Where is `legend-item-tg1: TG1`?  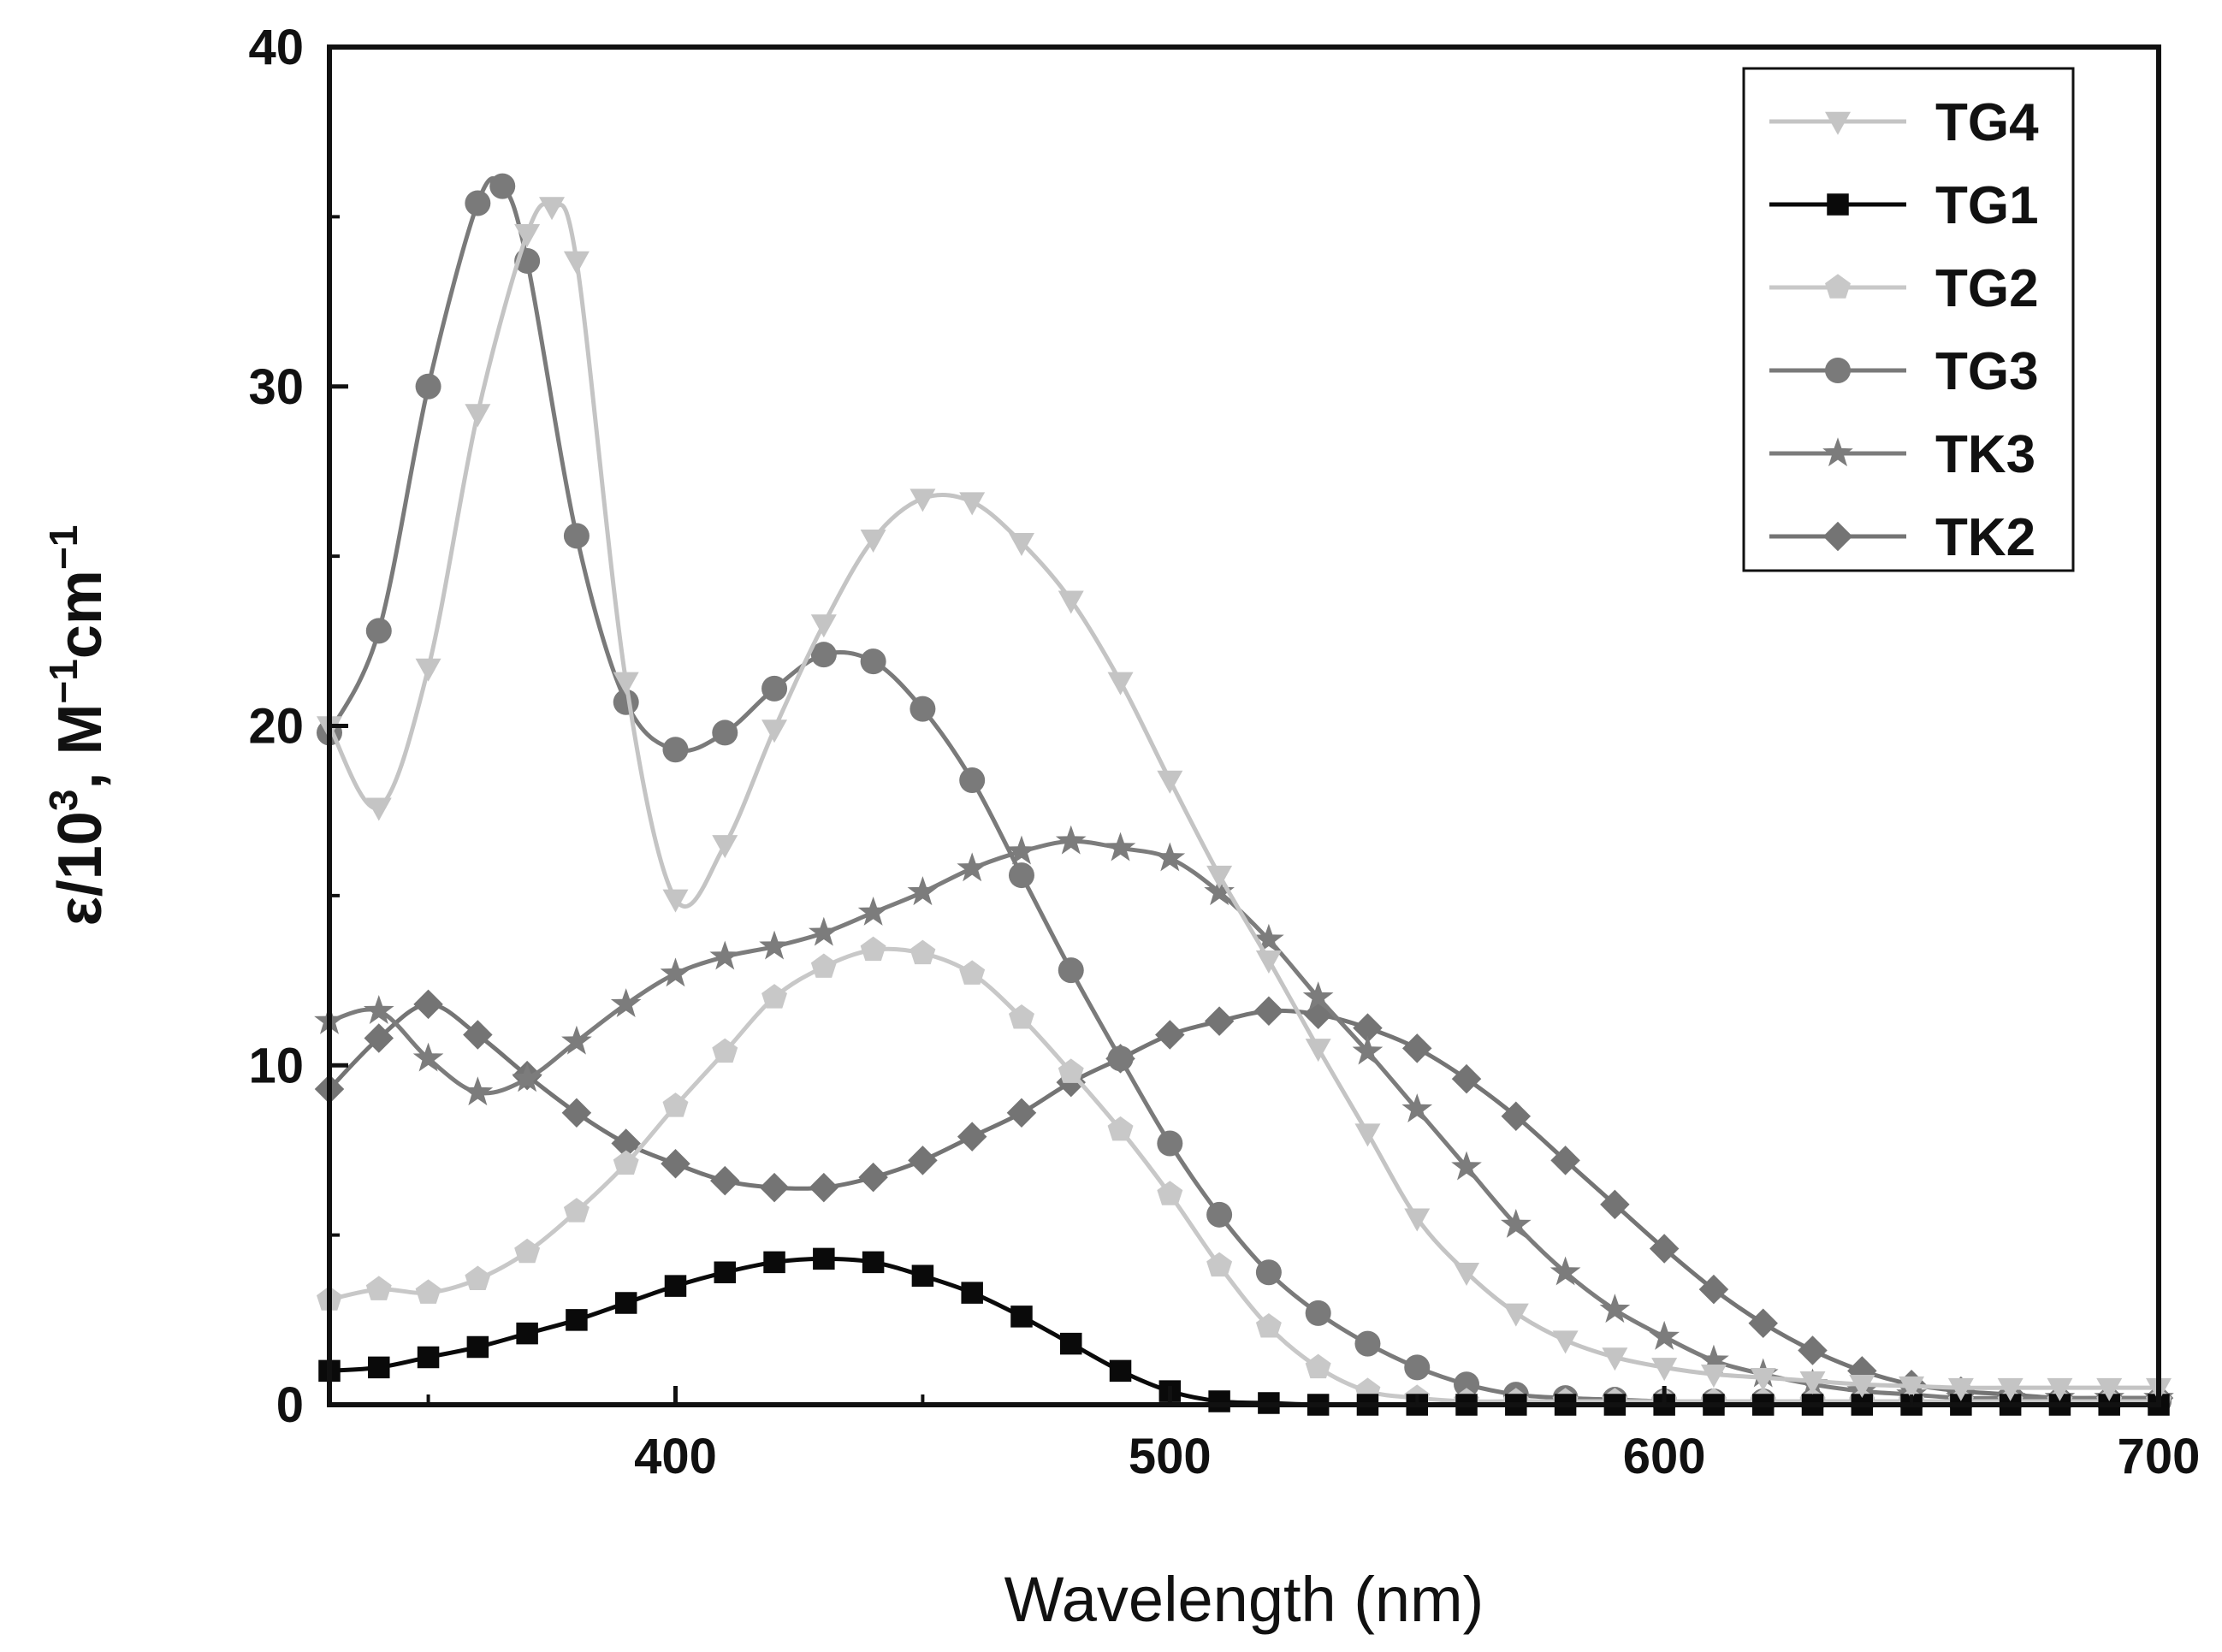
legend-item-tg1: TG1 is located at coordinates (1904, 205).